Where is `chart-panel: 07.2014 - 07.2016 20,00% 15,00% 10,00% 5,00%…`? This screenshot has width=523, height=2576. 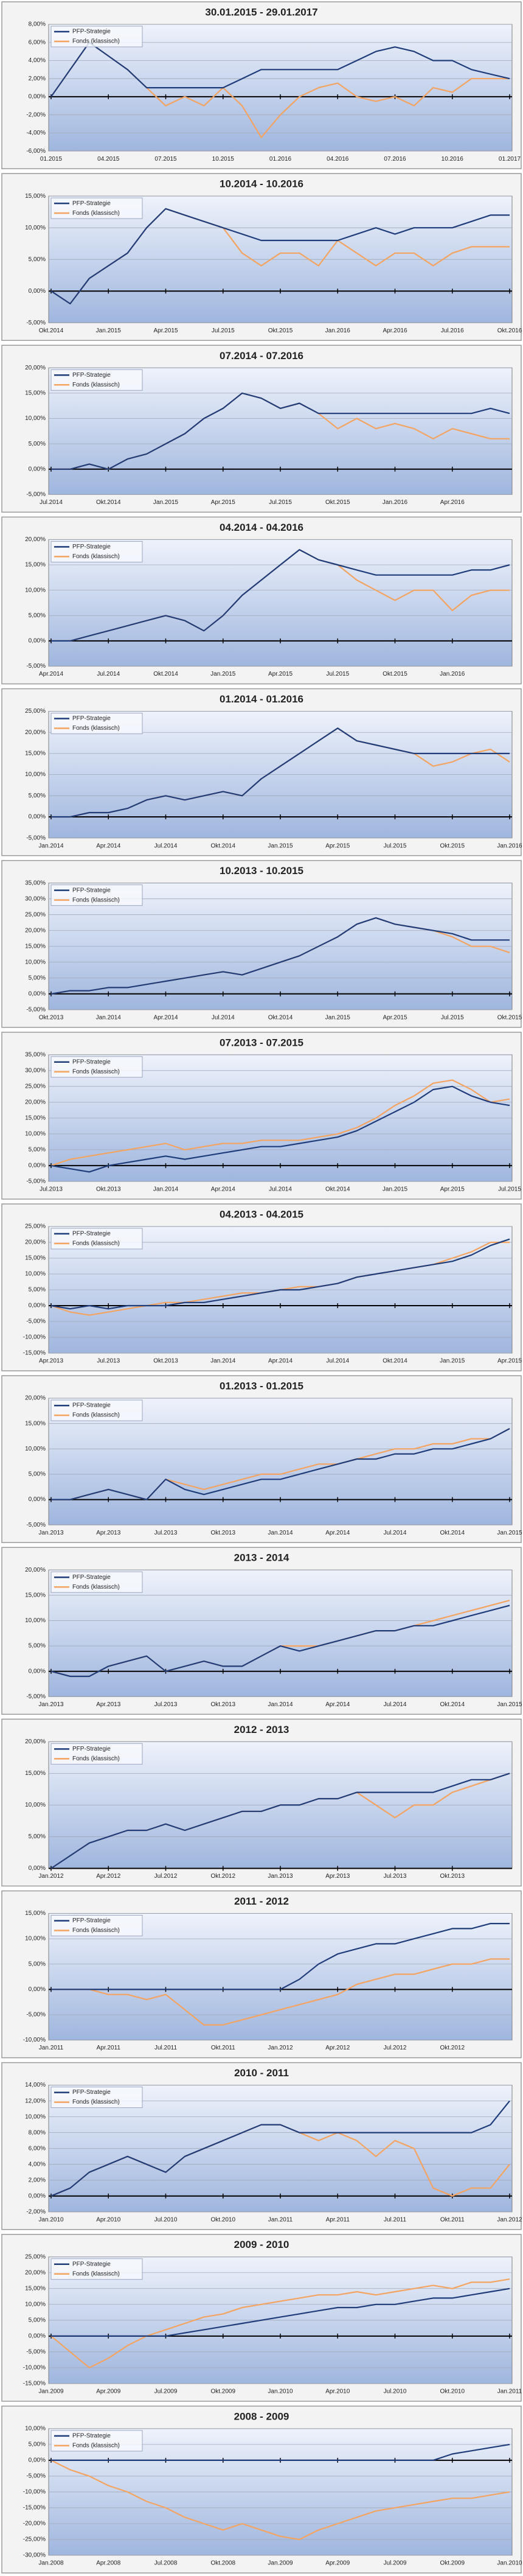 chart-panel: 07.2014 - 07.2016 20,00% 15,00% 10,00% 5,00%… is located at coordinates (261, 429).